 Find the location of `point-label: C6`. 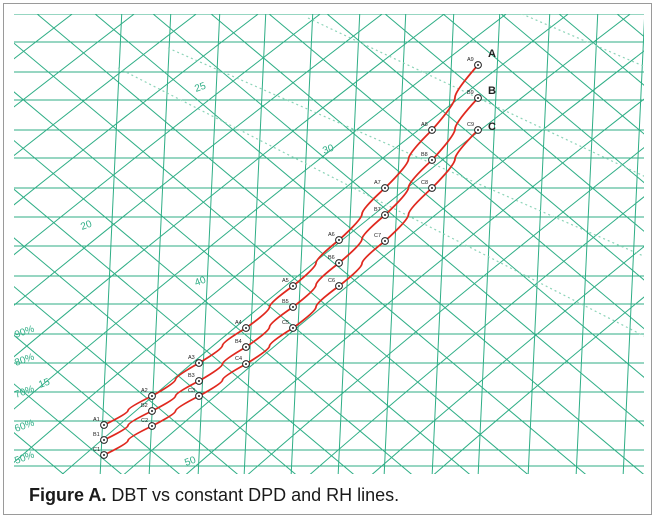

point-label: C6 is located at coordinates (331, 281).